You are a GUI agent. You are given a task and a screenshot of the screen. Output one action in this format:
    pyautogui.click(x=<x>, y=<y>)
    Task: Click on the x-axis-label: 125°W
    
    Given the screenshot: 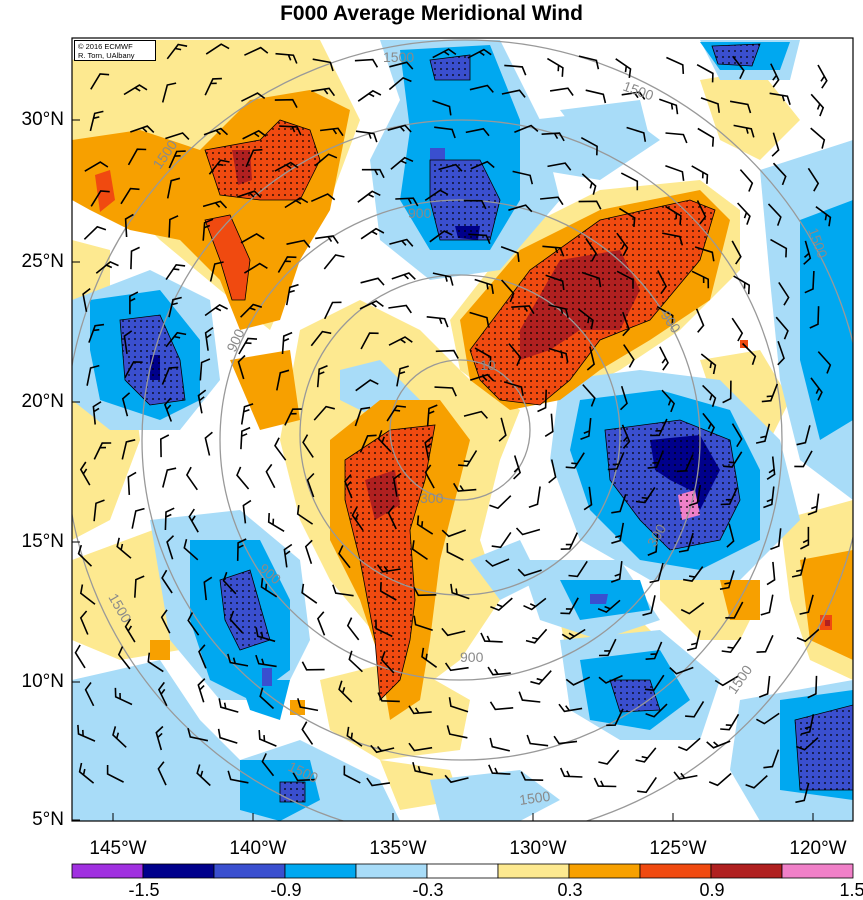 What is the action you would take?
    pyautogui.click(x=678, y=848)
    